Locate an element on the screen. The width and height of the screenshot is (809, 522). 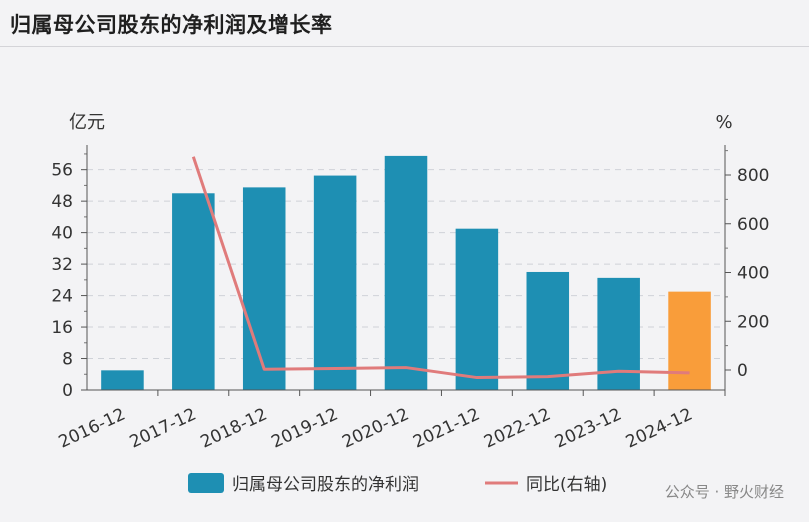
right-tick-label: 200 is located at coordinates (753, 322).